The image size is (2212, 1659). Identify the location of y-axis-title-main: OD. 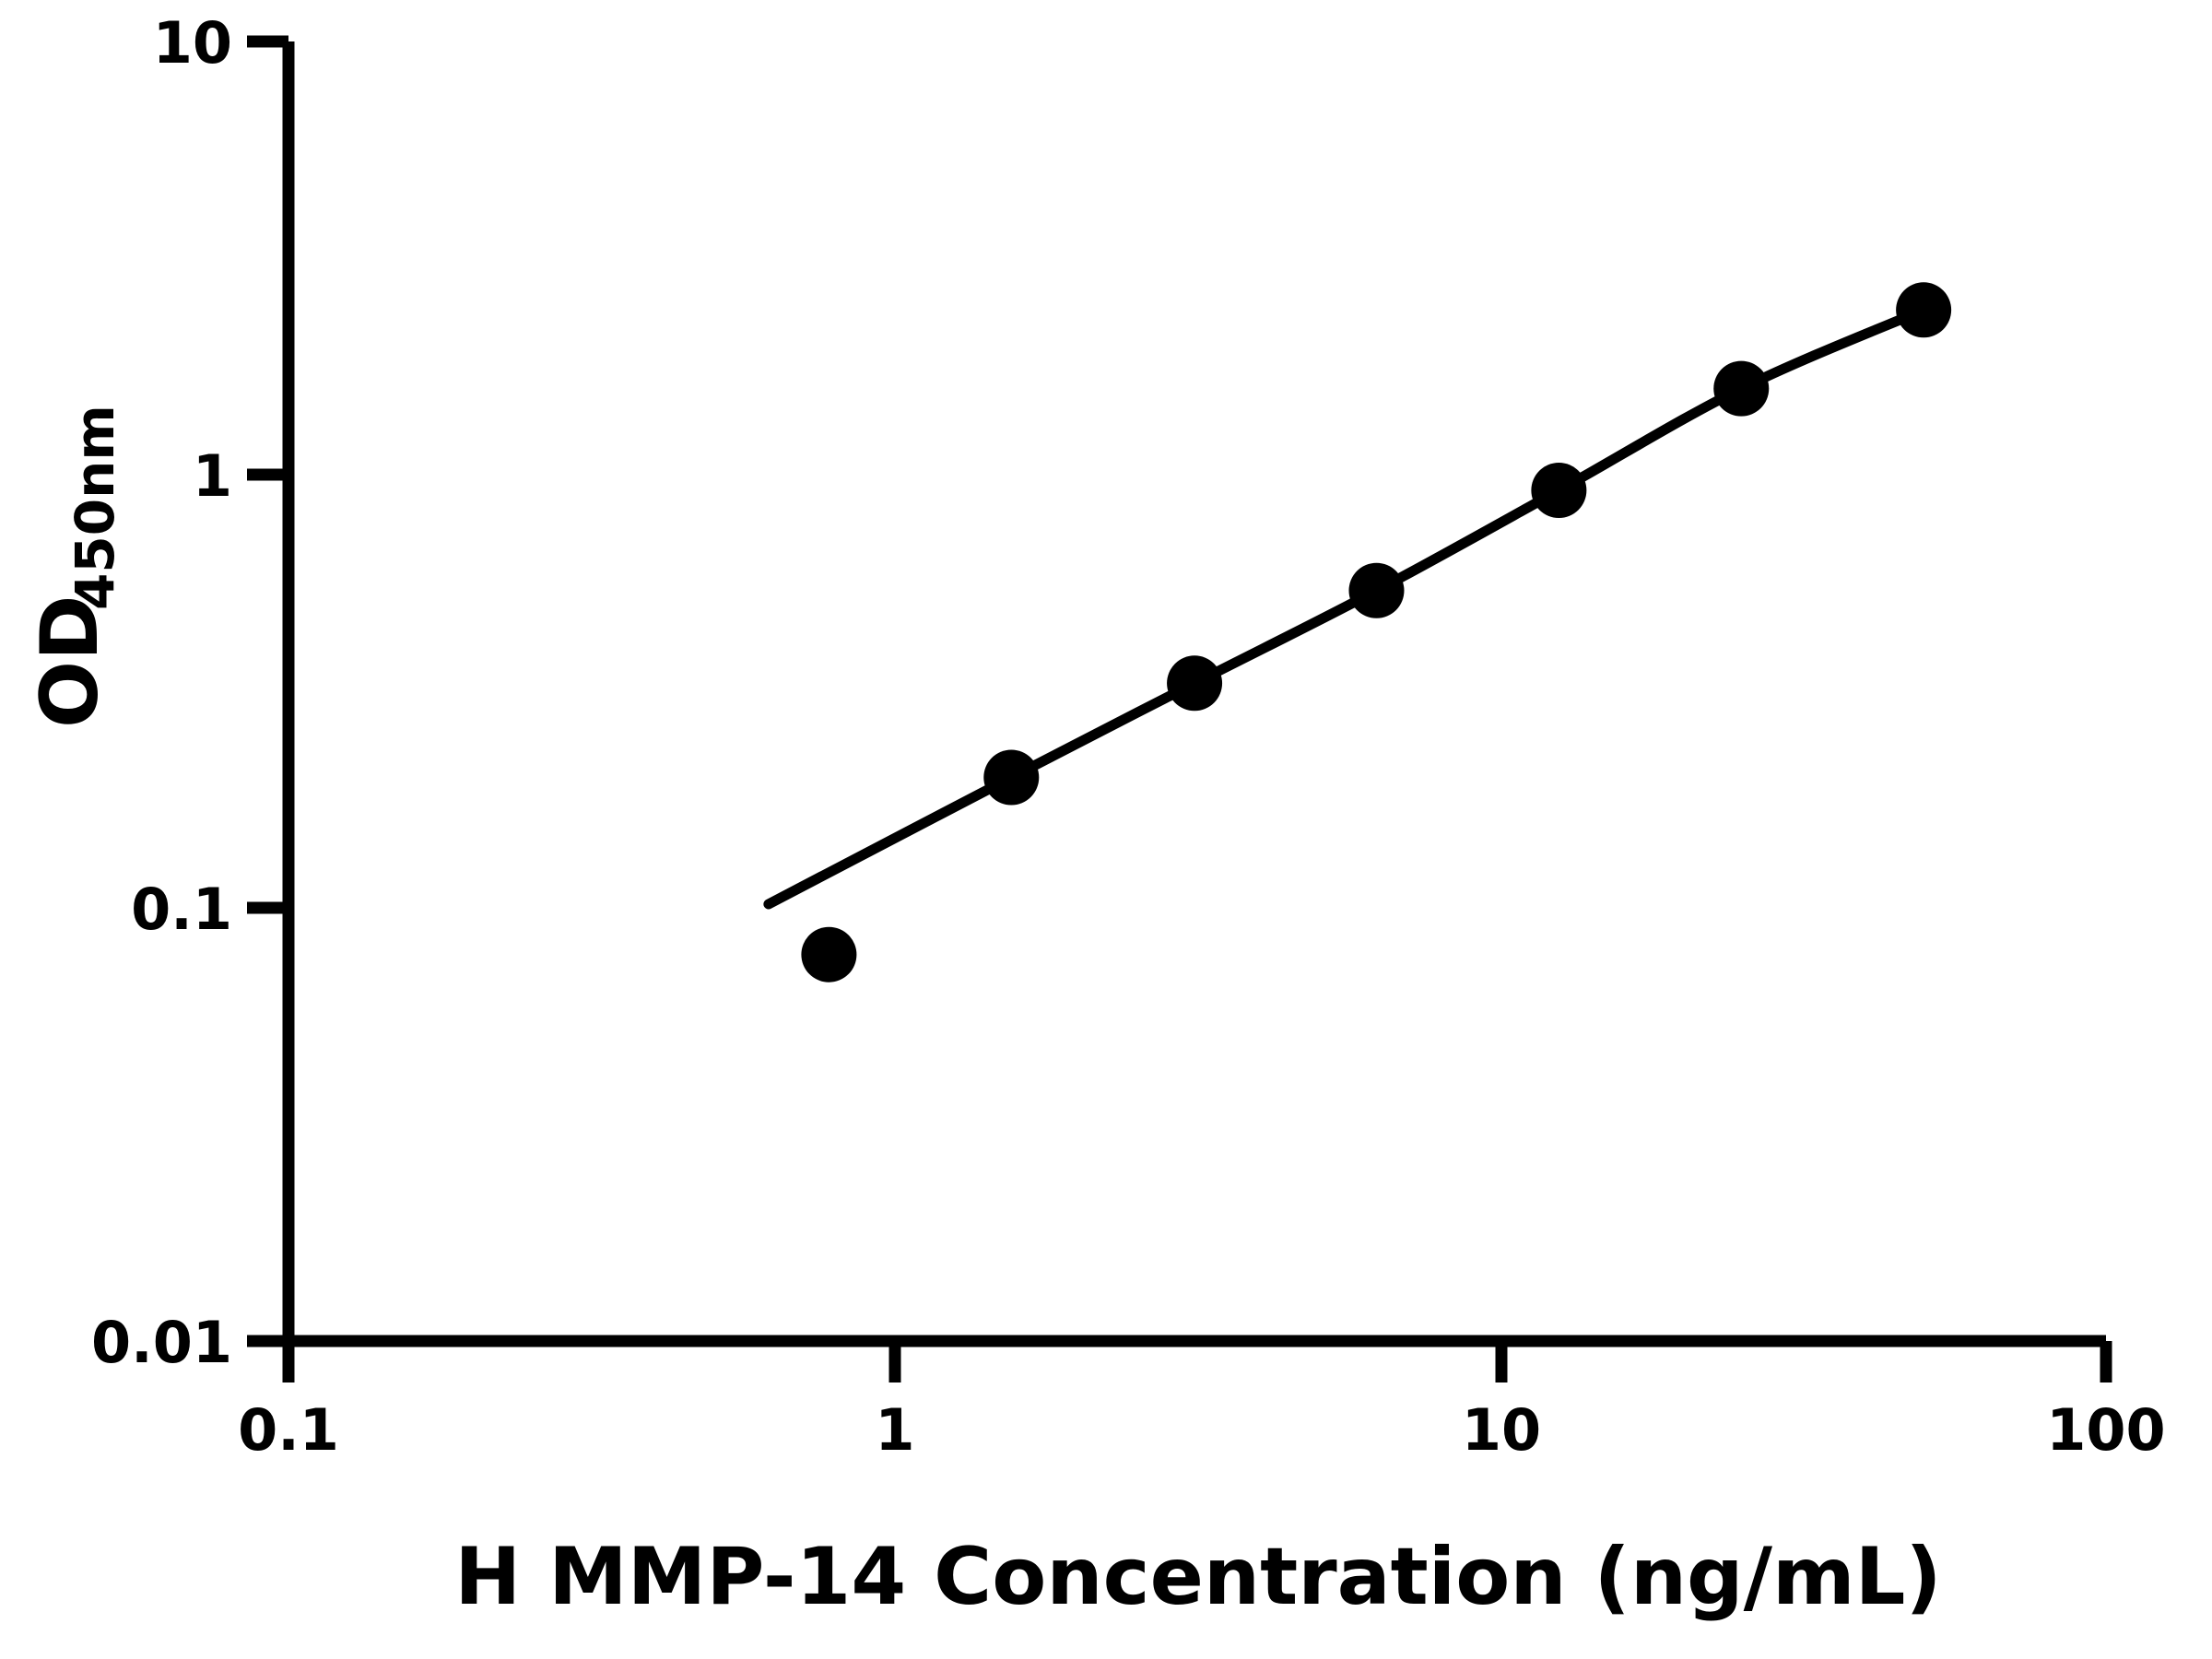
(70, 662).